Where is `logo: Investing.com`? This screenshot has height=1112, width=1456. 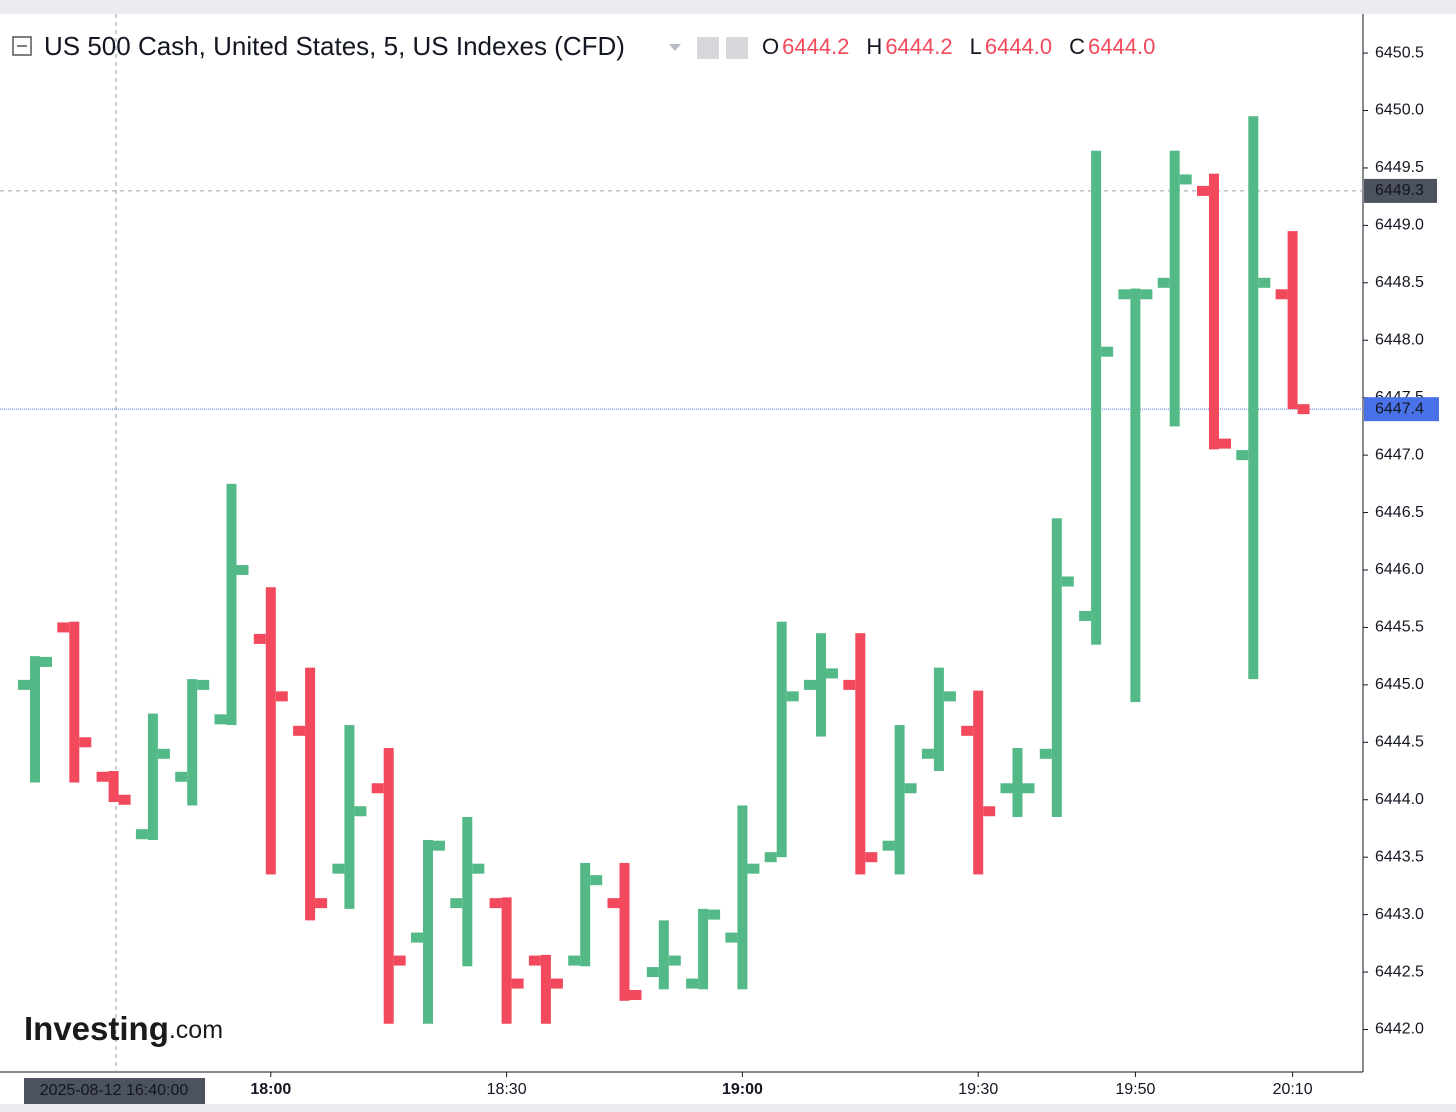
logo: Investing.com is located at coordinates (123, 1028).